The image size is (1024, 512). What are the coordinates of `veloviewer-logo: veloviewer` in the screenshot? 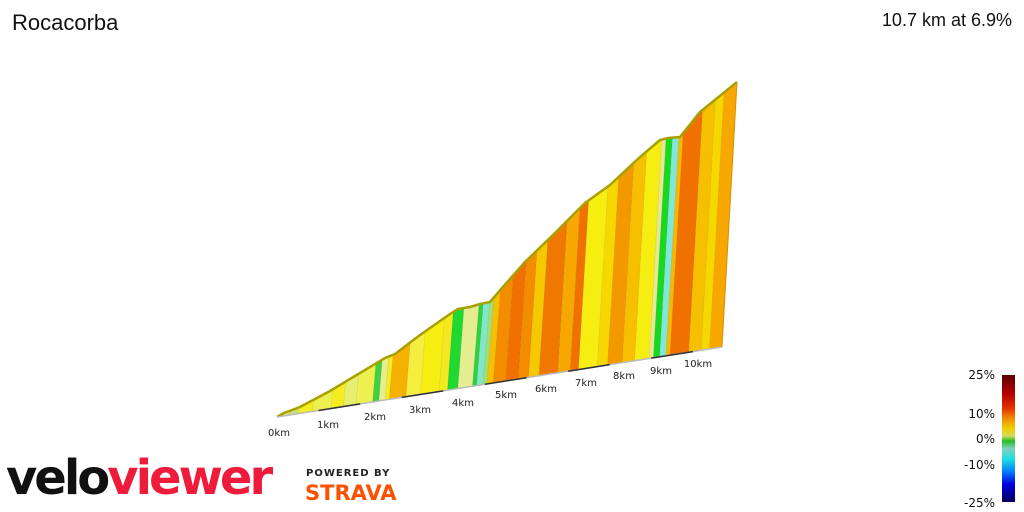 It's located at (139, 478).